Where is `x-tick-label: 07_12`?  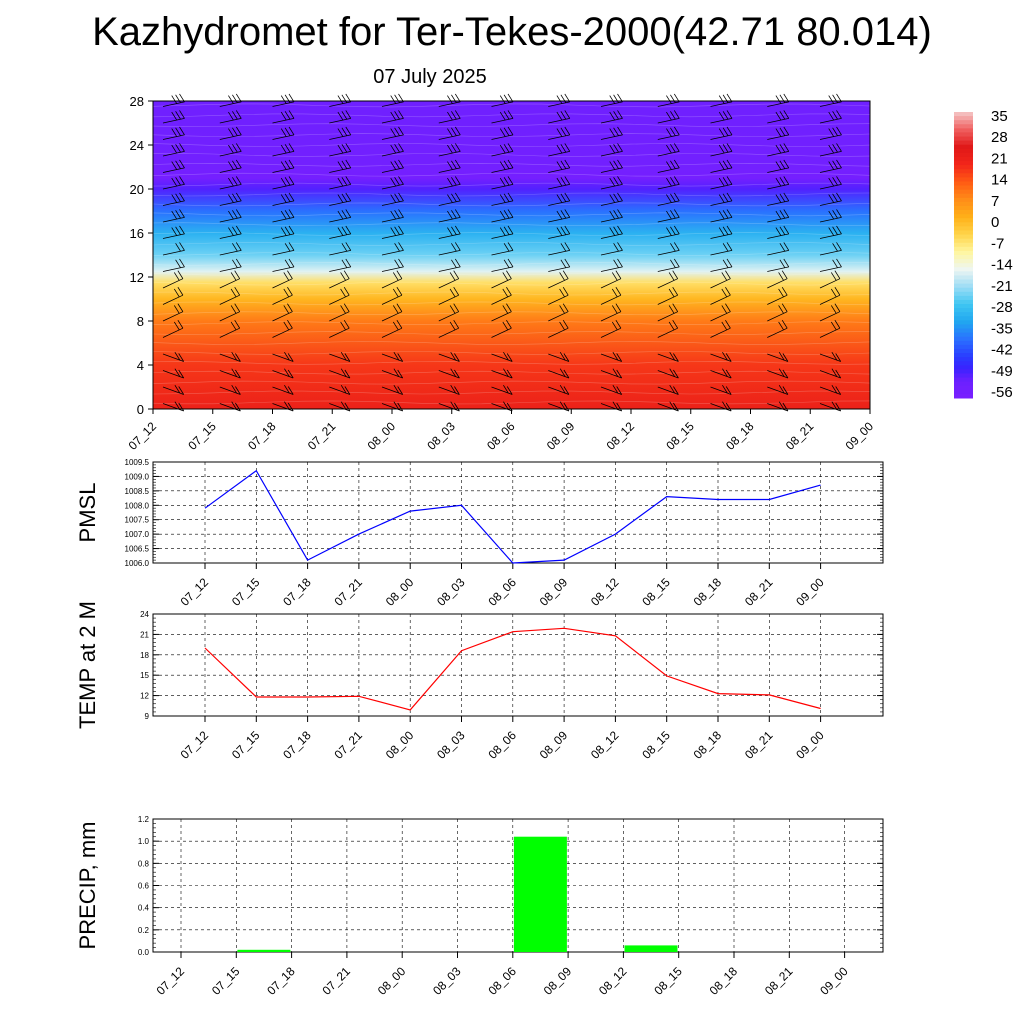 x-tick-label: 07_12 is located at coordinates (195, 592).